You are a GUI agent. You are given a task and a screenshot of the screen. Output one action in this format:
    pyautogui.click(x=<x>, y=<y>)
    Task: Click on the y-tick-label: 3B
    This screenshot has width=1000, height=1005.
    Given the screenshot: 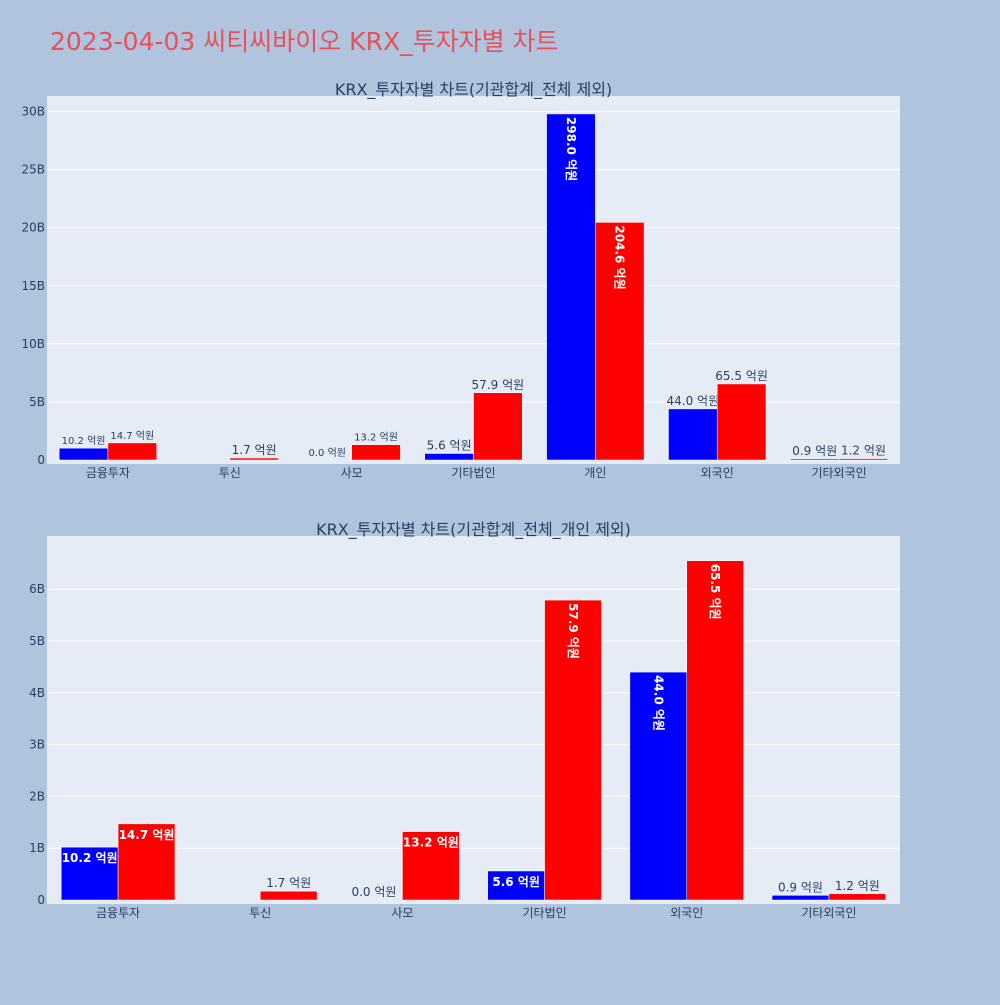 What is the action you would take?
    pyautogui.click(x=37, y=745)
    